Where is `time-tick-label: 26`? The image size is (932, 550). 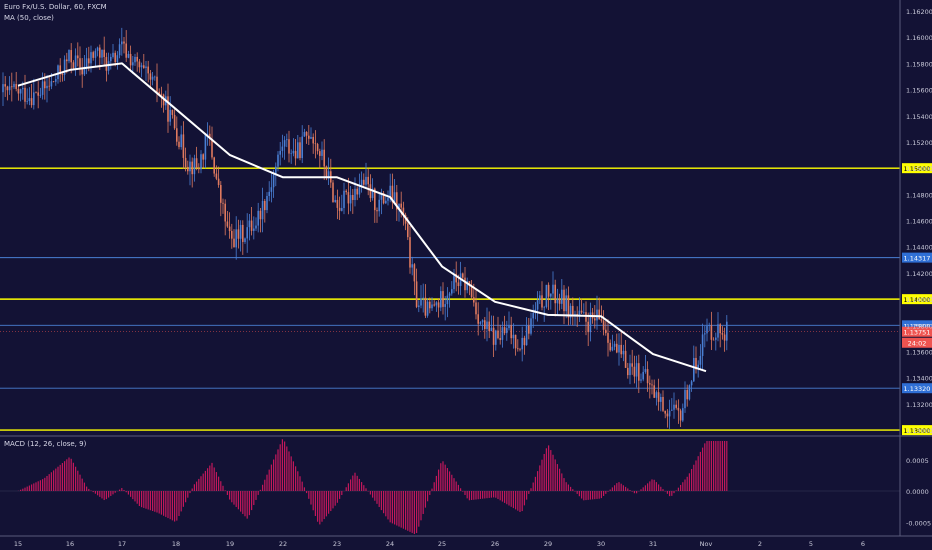
time-tick-label: 26 is located at coordinates (495, 544).